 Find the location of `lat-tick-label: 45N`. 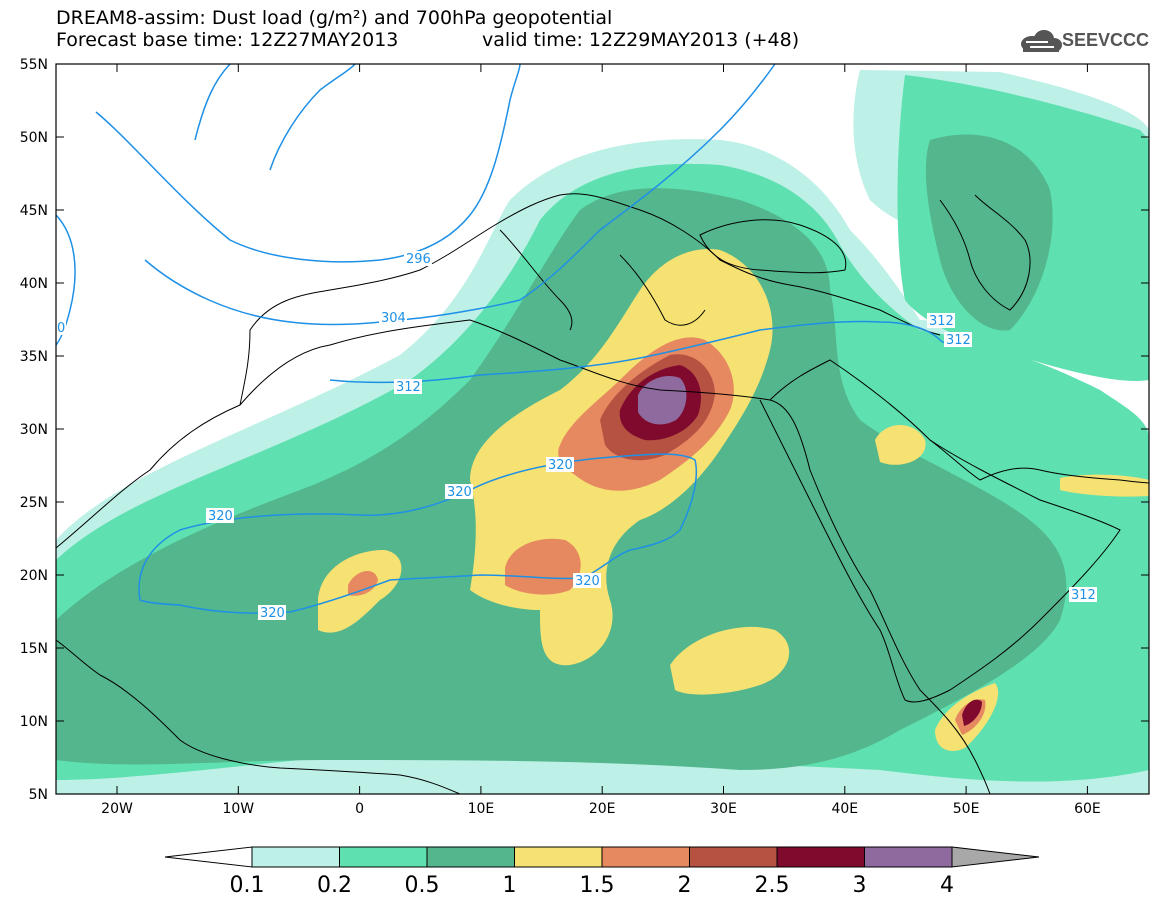

lat-tick-label: 45N is located at coordinates (34, 211).